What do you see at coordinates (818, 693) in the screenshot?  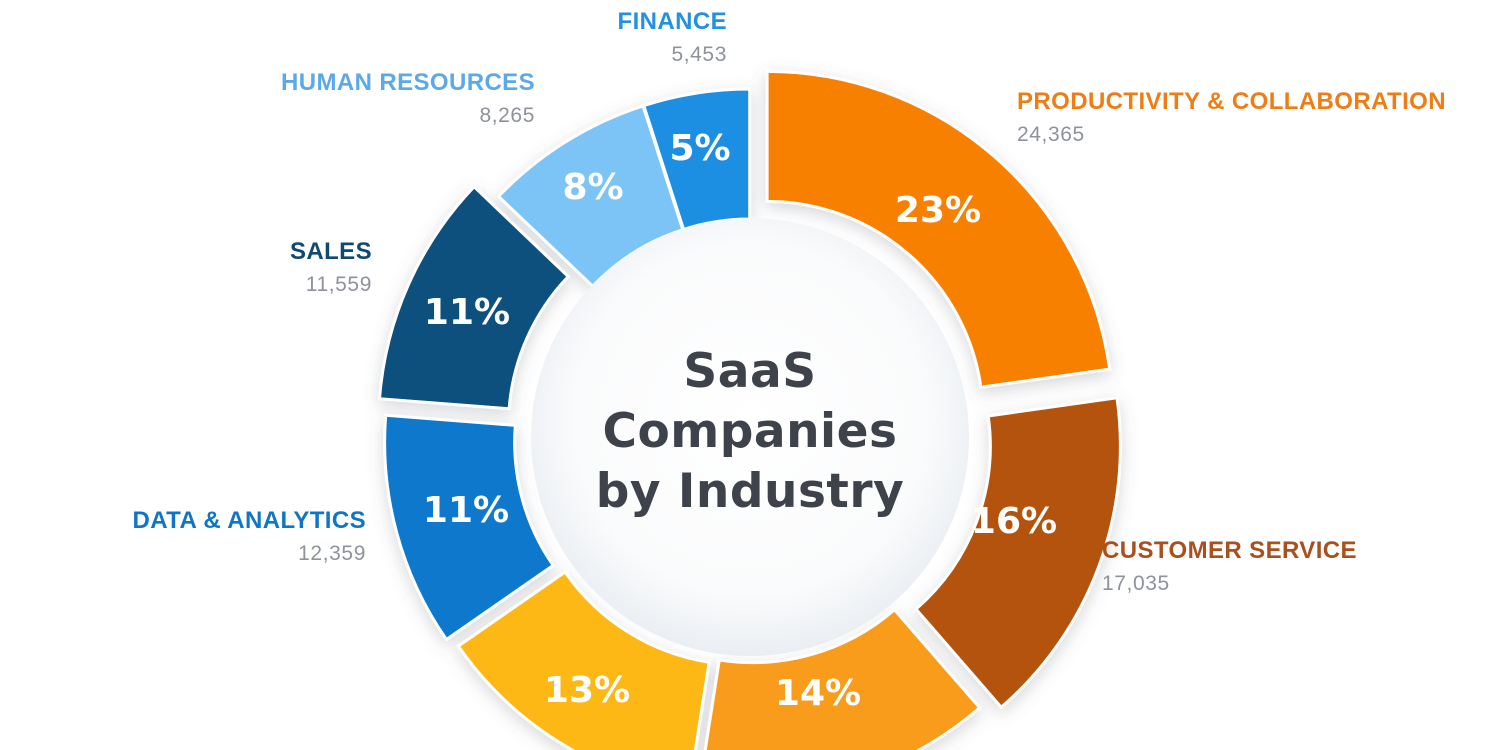 I see `slice-percent-label-unlabeled-14: 14%` at bounding box center [818, 693].